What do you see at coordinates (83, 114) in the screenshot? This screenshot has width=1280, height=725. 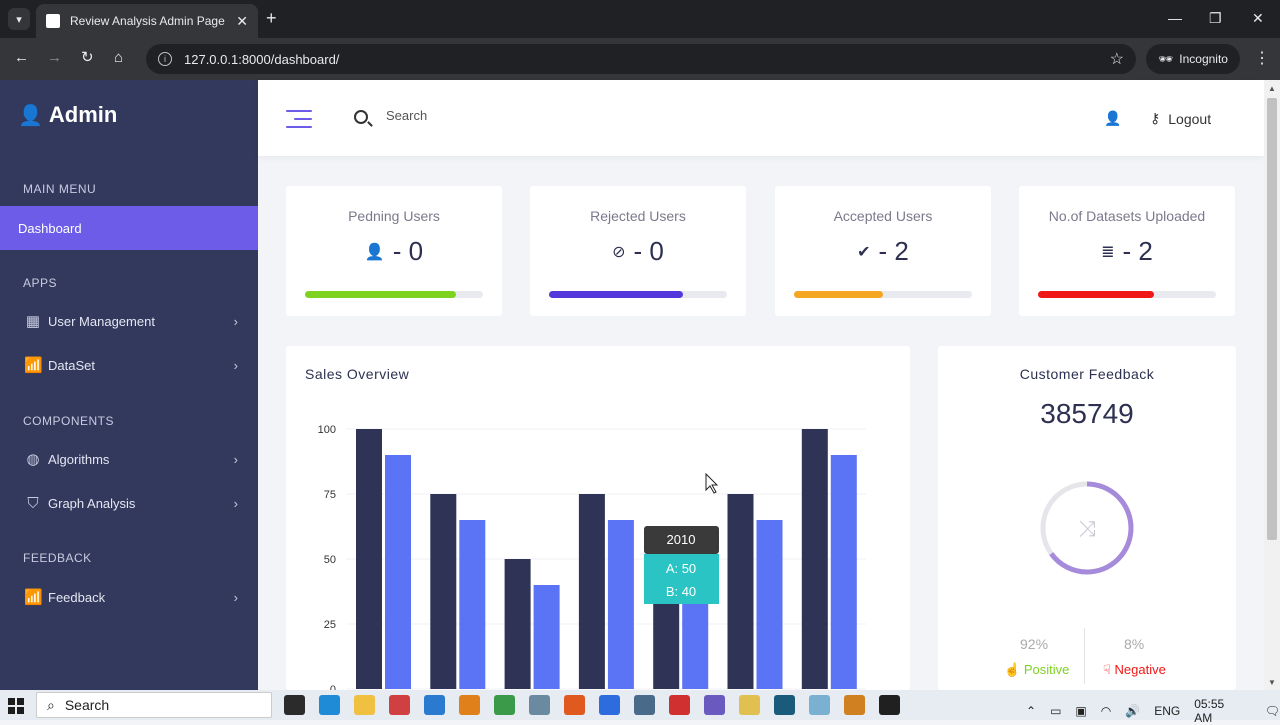 I see `brand-label: Admin` at bounding box center [83, 114].